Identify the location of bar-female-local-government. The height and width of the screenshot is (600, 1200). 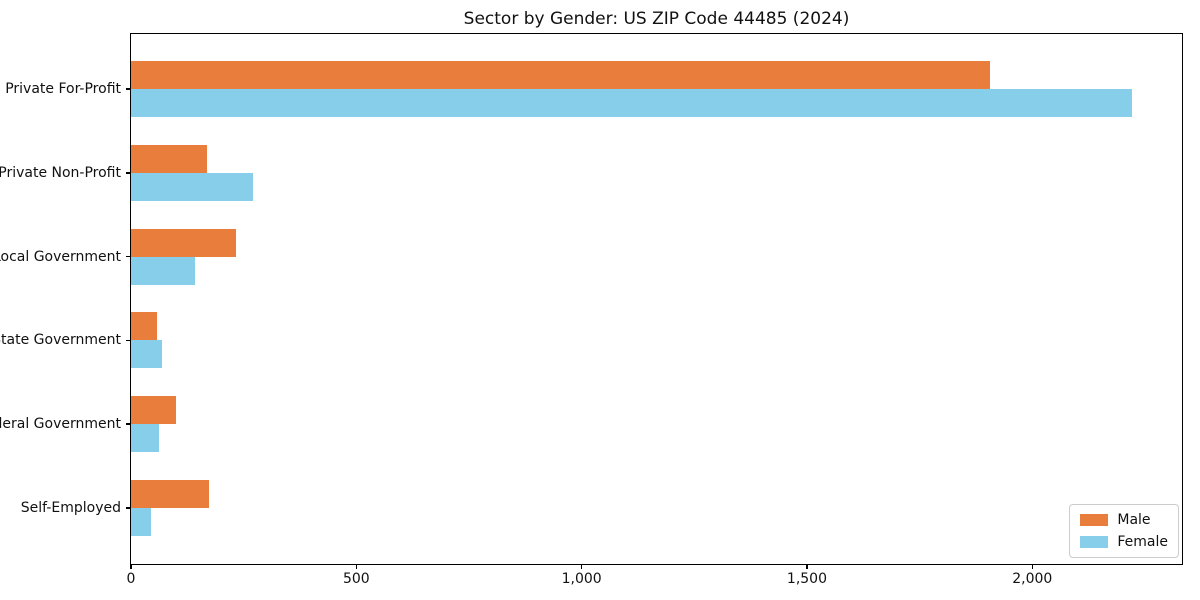
(163, 270).